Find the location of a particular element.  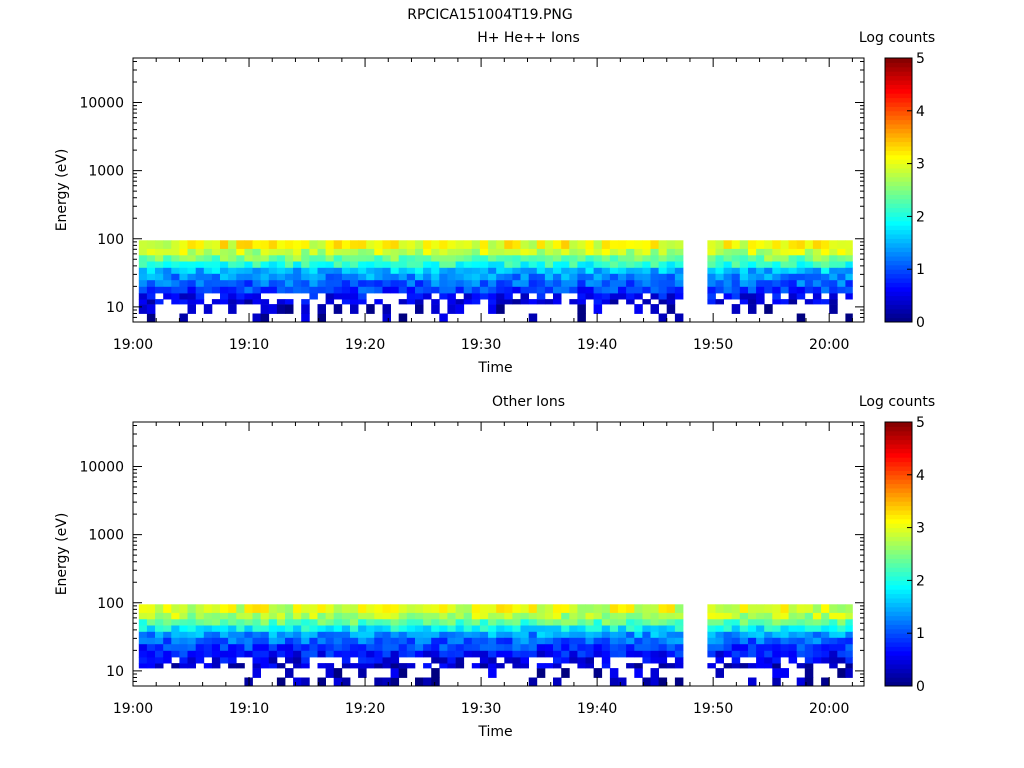

y-axis-label: Energy (eV) is located at coordinates (62, 190).